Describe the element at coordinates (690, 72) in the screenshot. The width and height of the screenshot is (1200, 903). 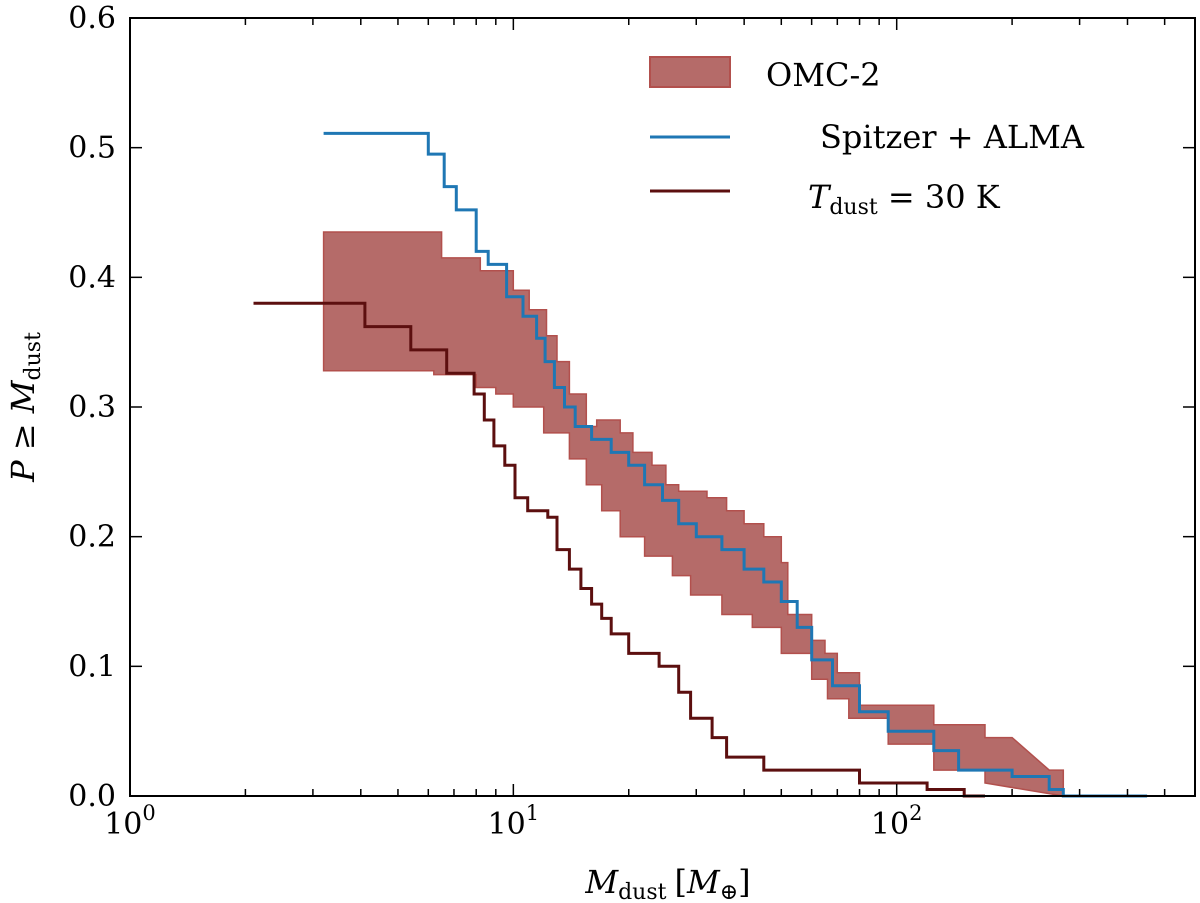
I see `legend-band-swatch` at that location.